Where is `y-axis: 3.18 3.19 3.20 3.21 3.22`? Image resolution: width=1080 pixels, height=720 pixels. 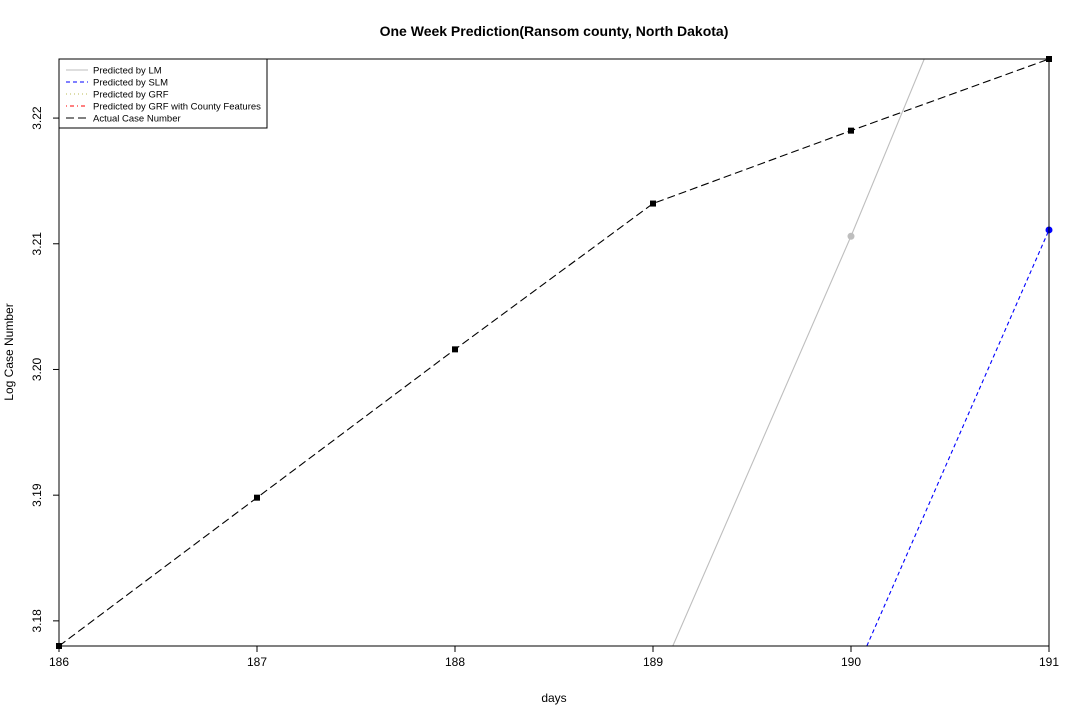
y-axis: 3.18 3.19 3.20 3.21 3.22 is located at coordinates (44, 369).